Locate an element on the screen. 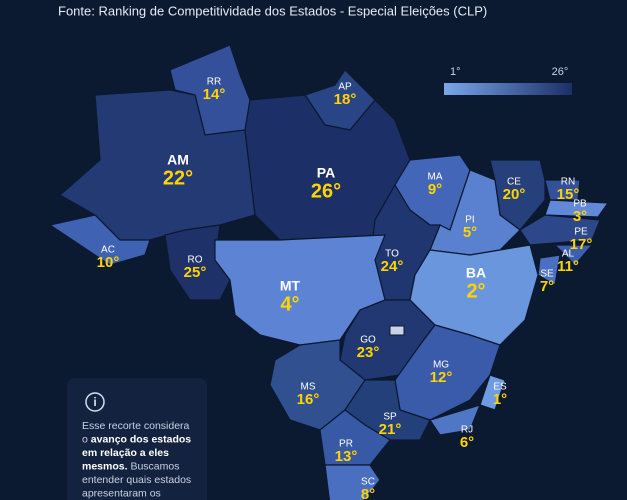  state-label: MT4° is located at coordinates (290, 297).